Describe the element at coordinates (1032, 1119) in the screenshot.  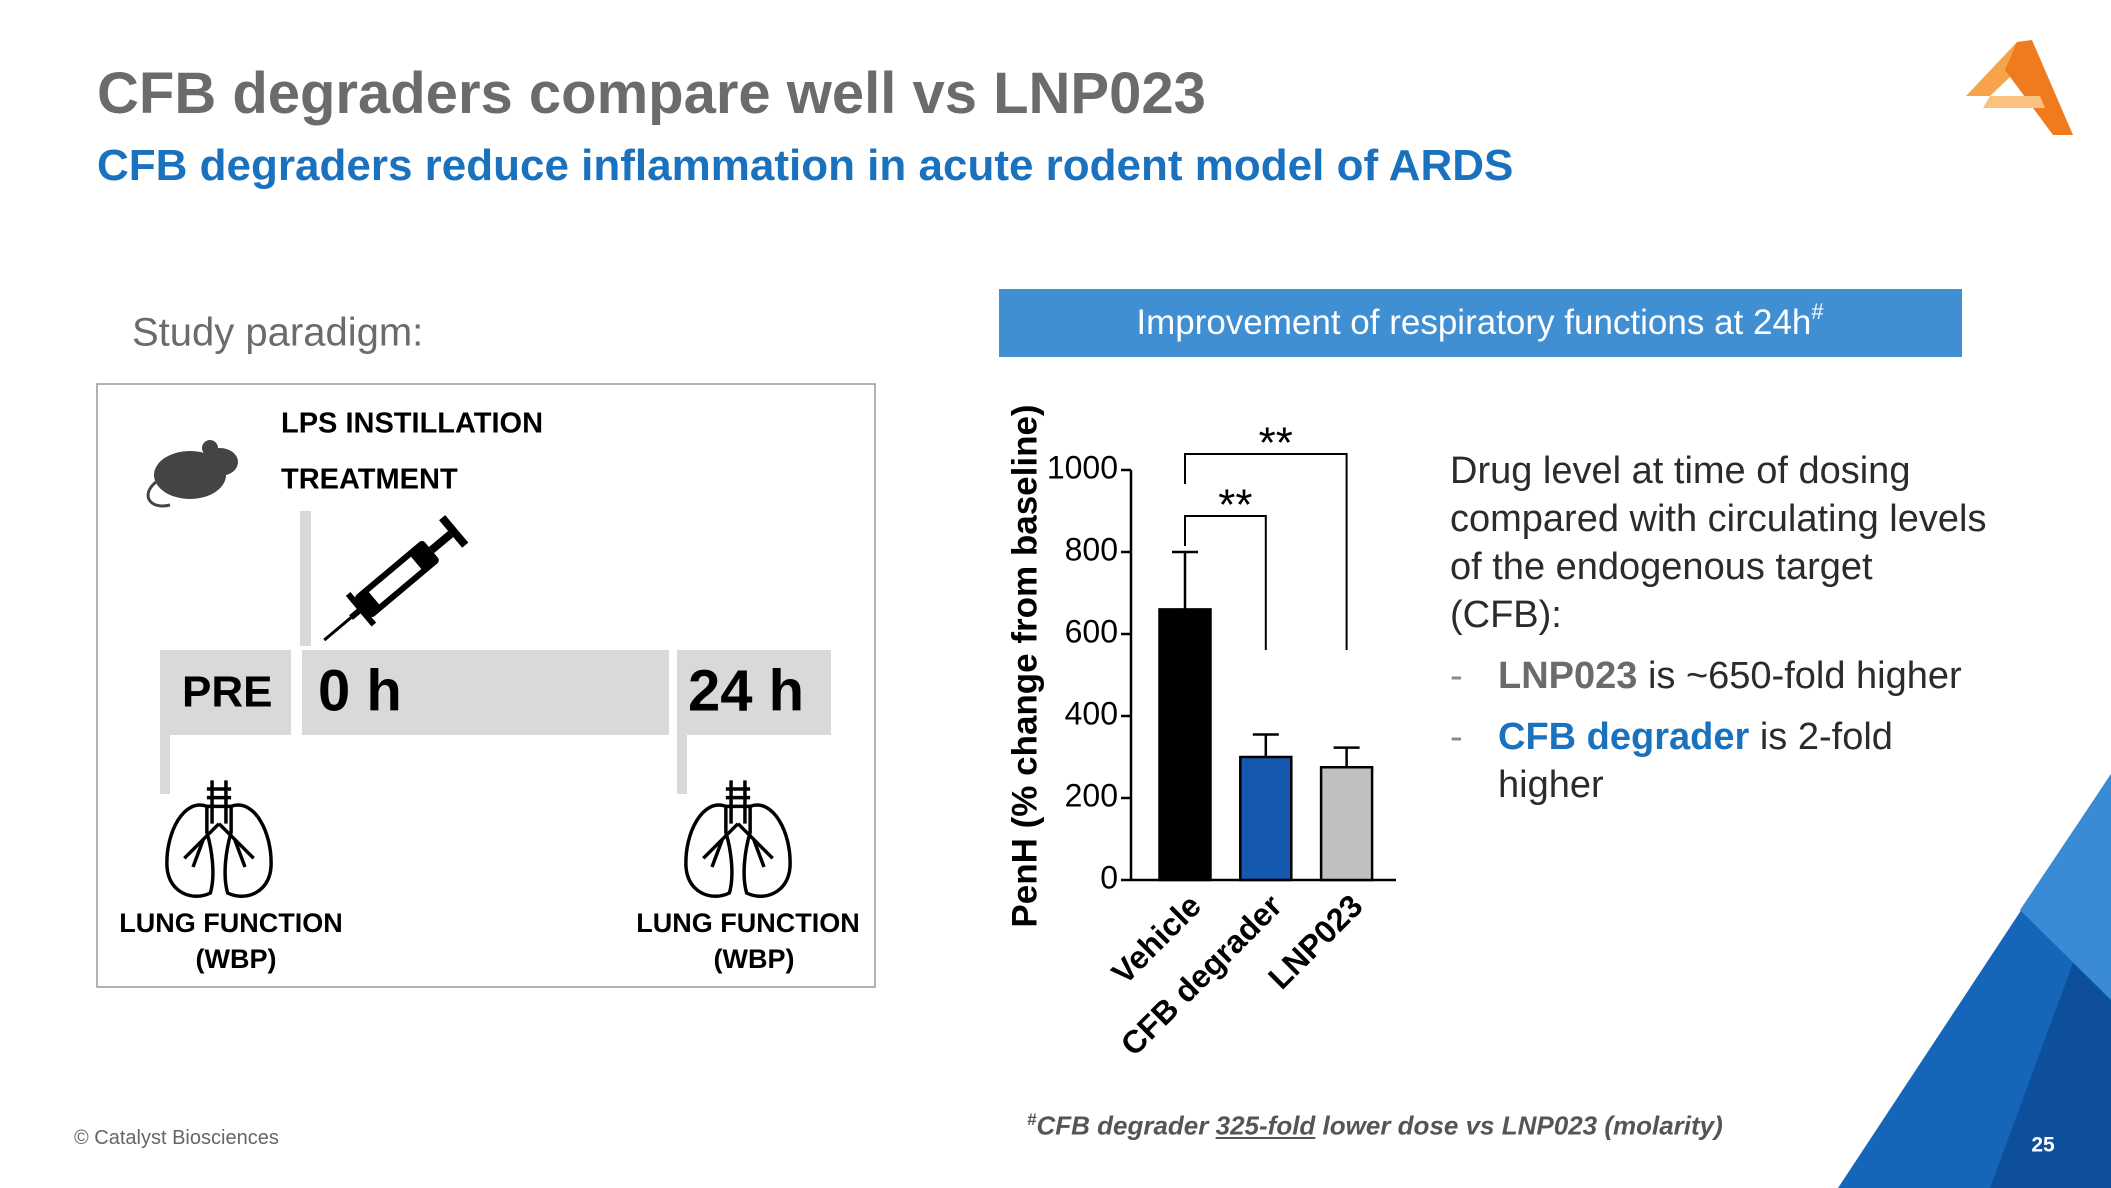
I see `footnote-mark: #` at that location.